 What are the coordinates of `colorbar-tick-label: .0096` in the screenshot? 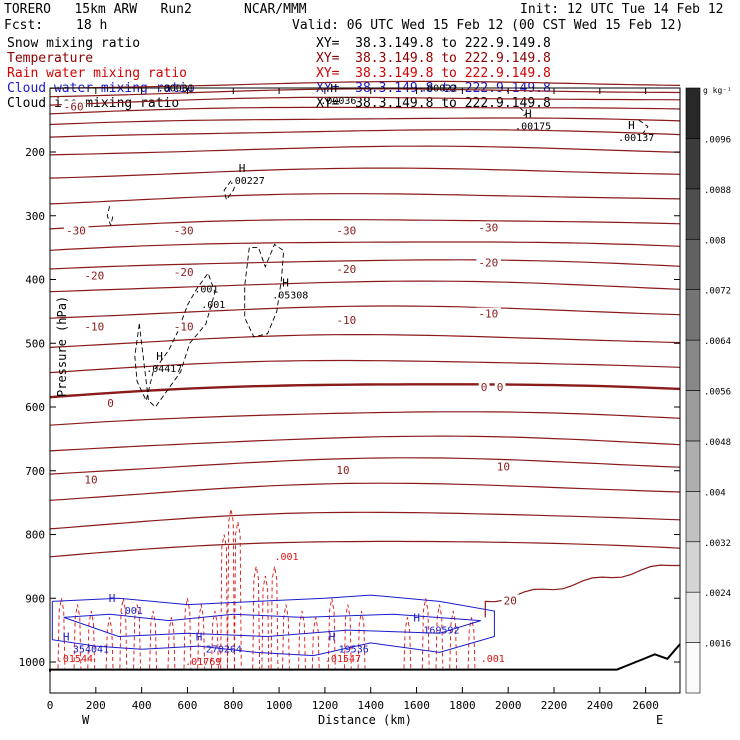 It's located at (717, 140).